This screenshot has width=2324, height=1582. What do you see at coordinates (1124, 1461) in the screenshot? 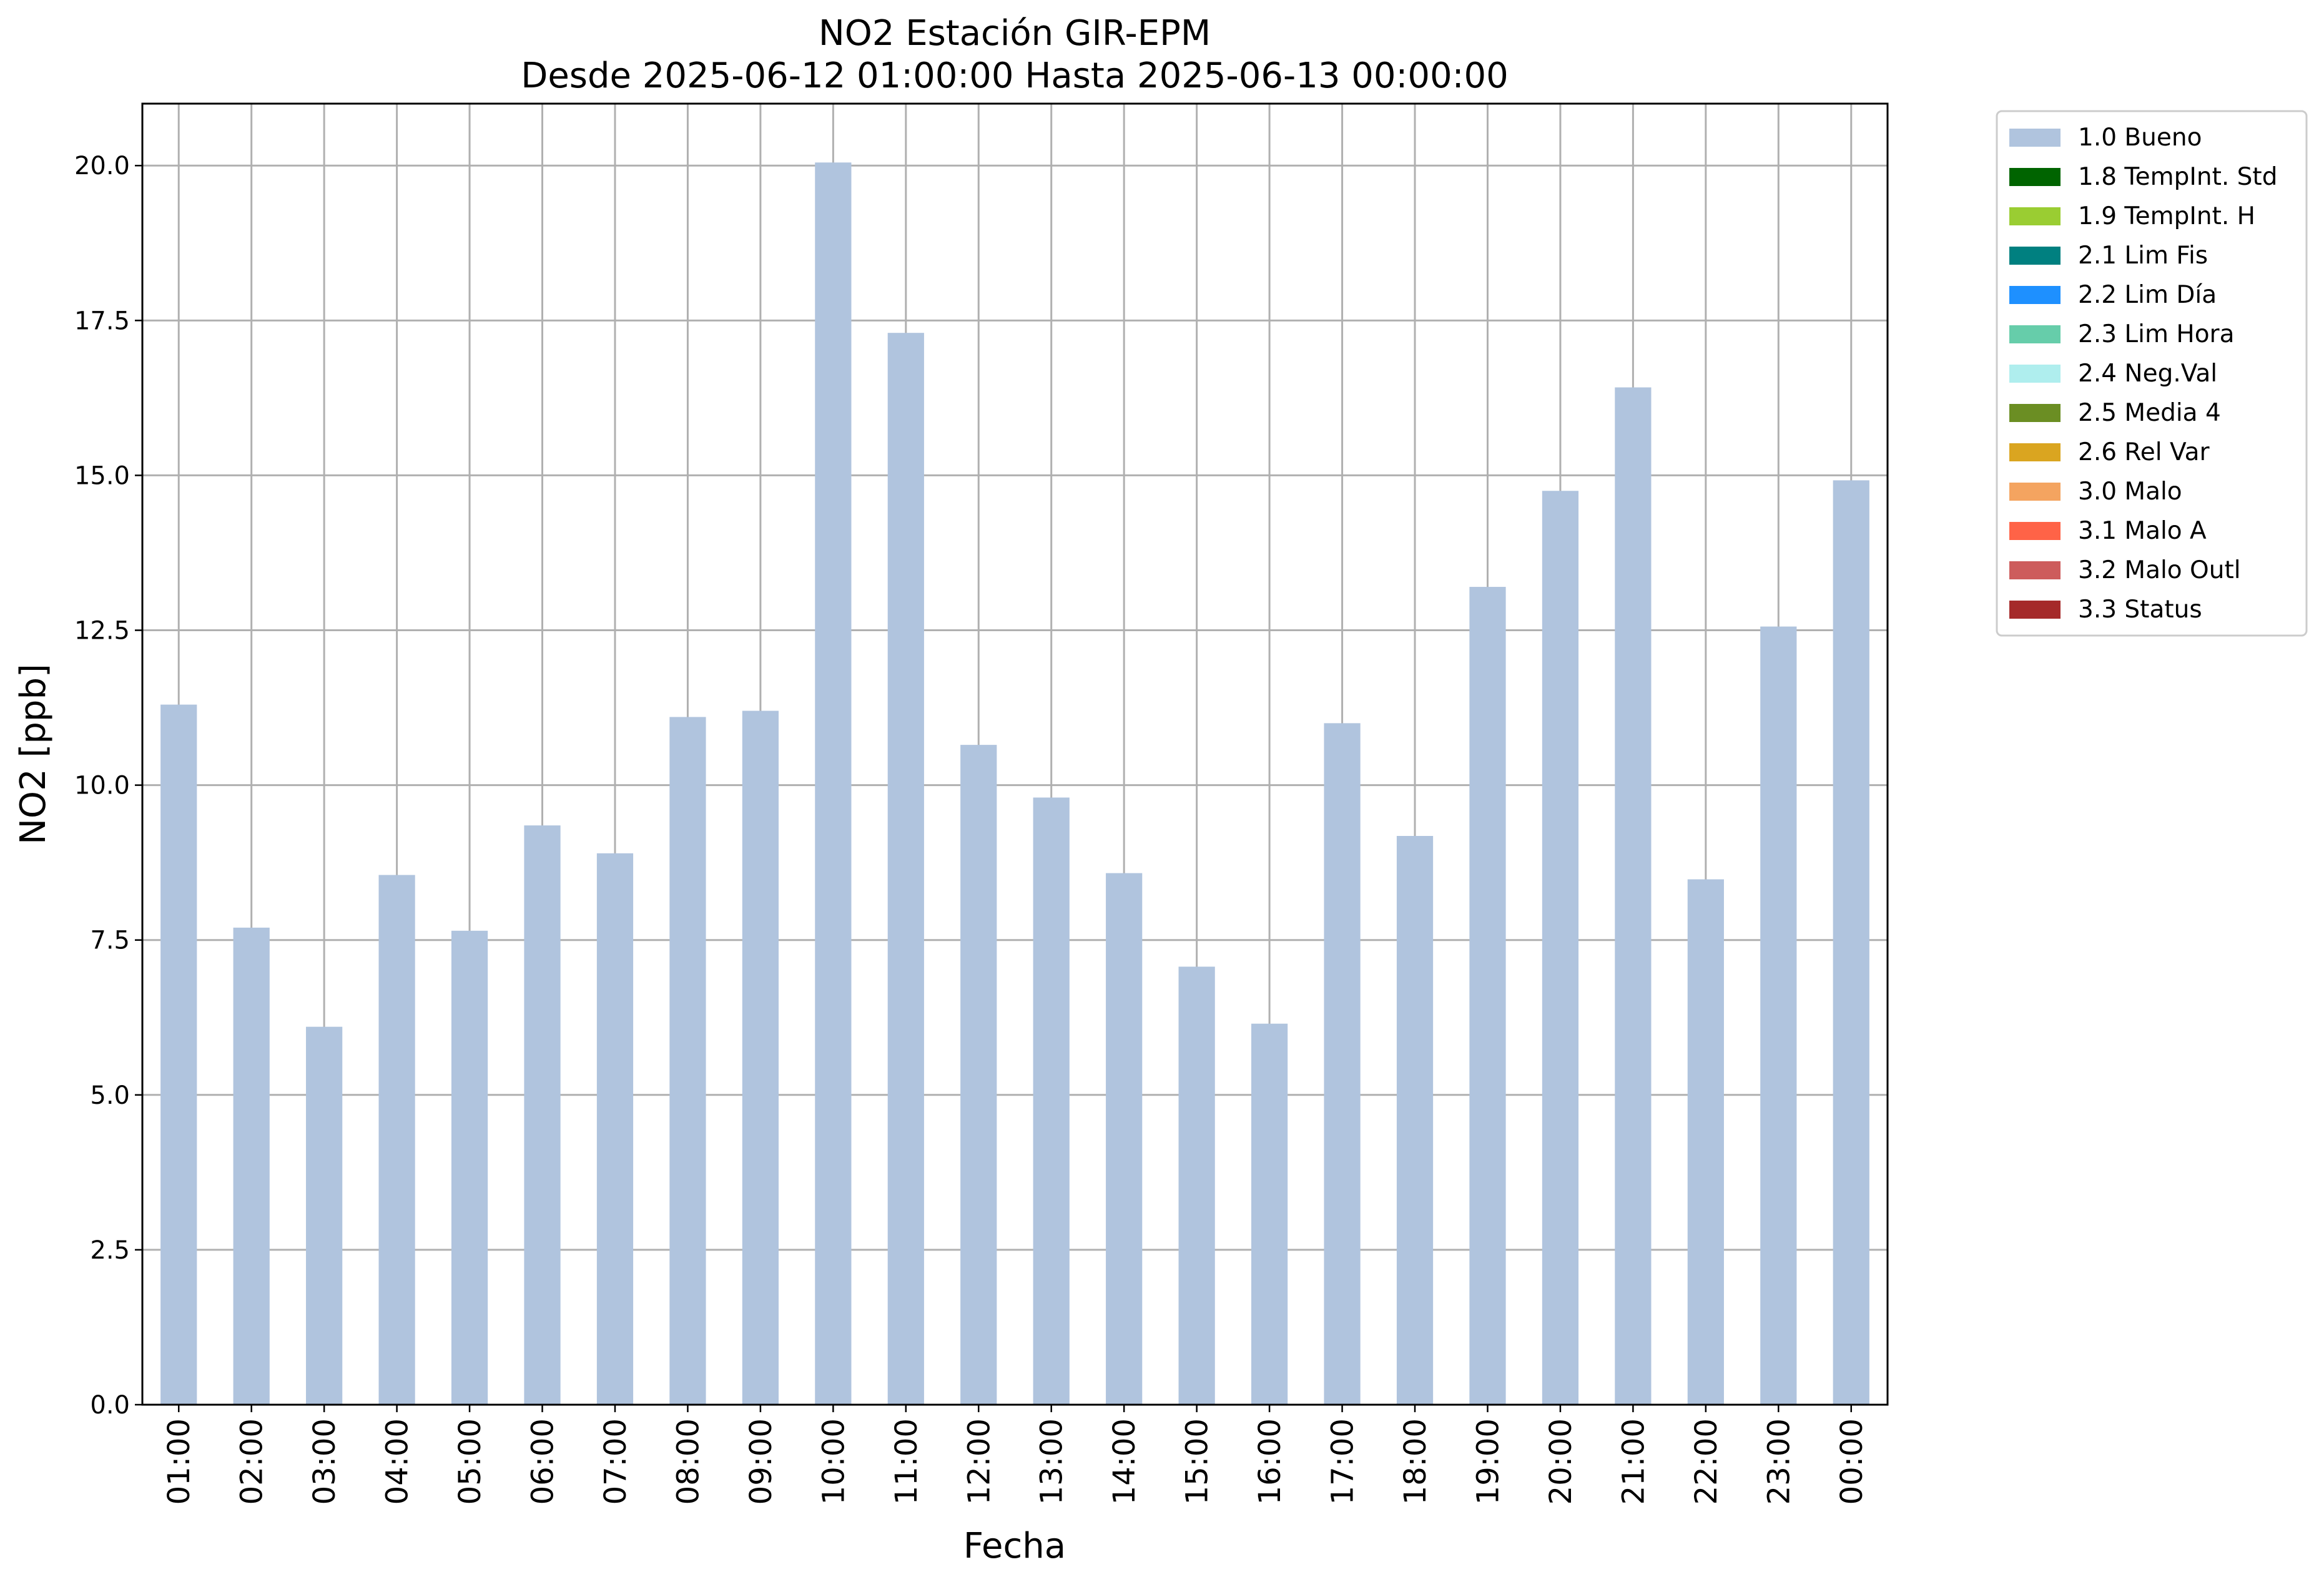
I see `x-tick-label: 14:00` at bounding box center [1124, 1461].